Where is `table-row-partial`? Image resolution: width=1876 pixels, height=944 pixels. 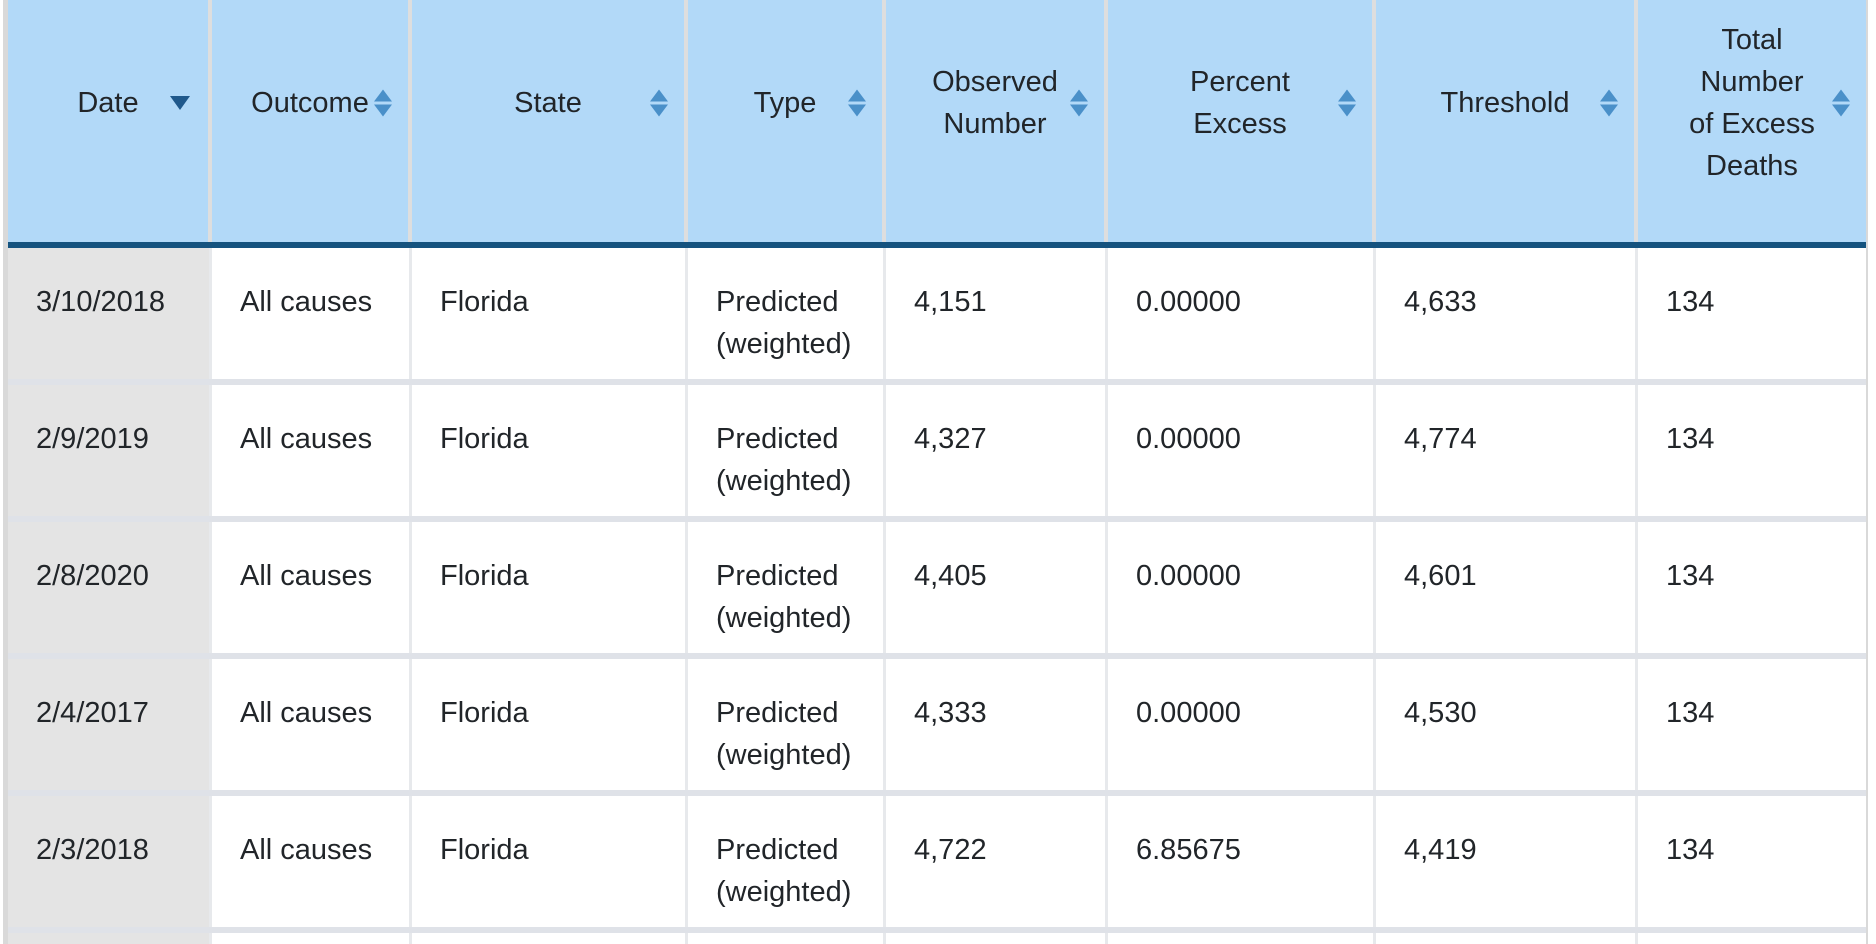 table-row-partial is located at coordinates (937, 938).